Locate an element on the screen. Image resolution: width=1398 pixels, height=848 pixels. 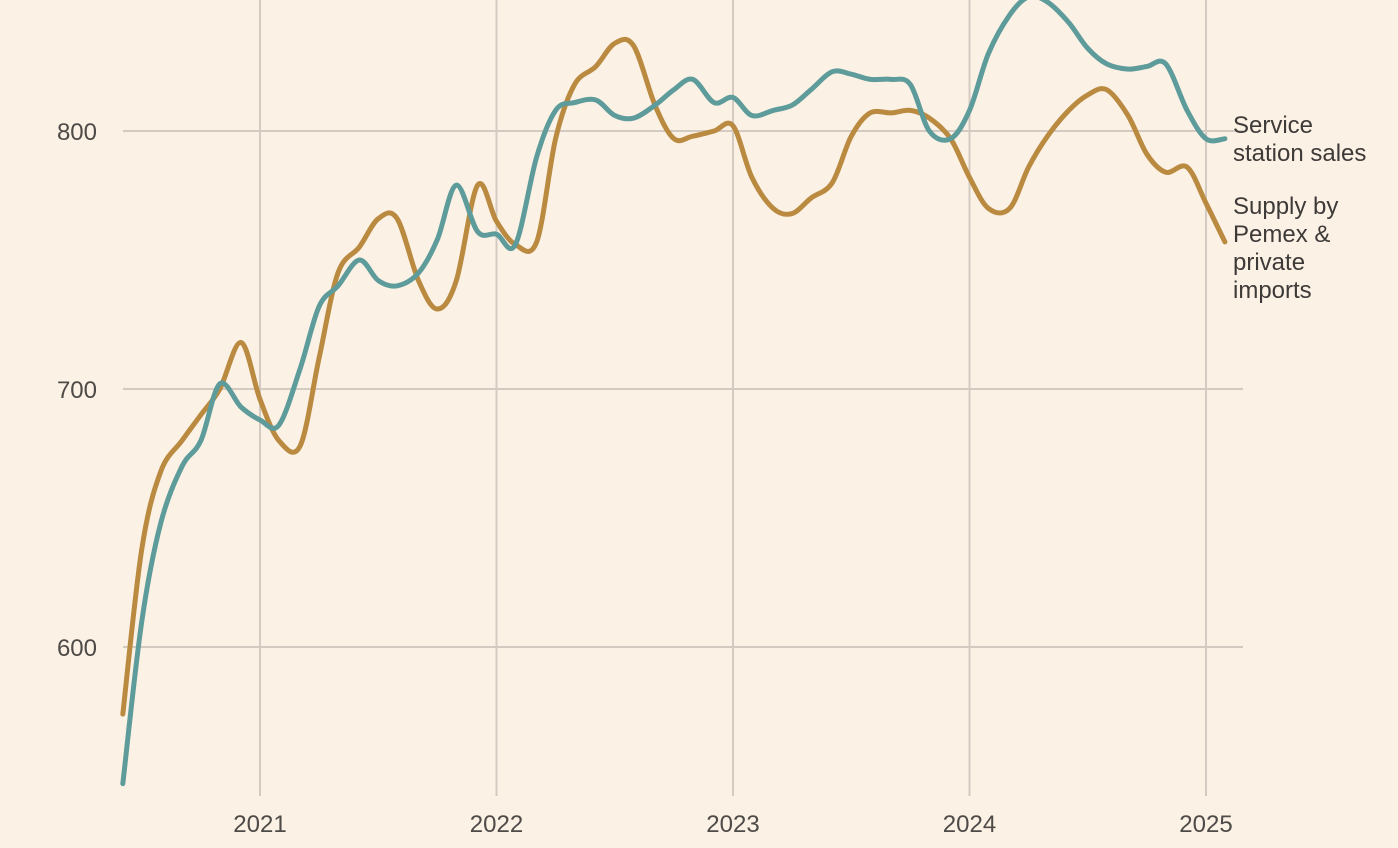
y-tick-label: 800 is located at coordinates (77, 132).